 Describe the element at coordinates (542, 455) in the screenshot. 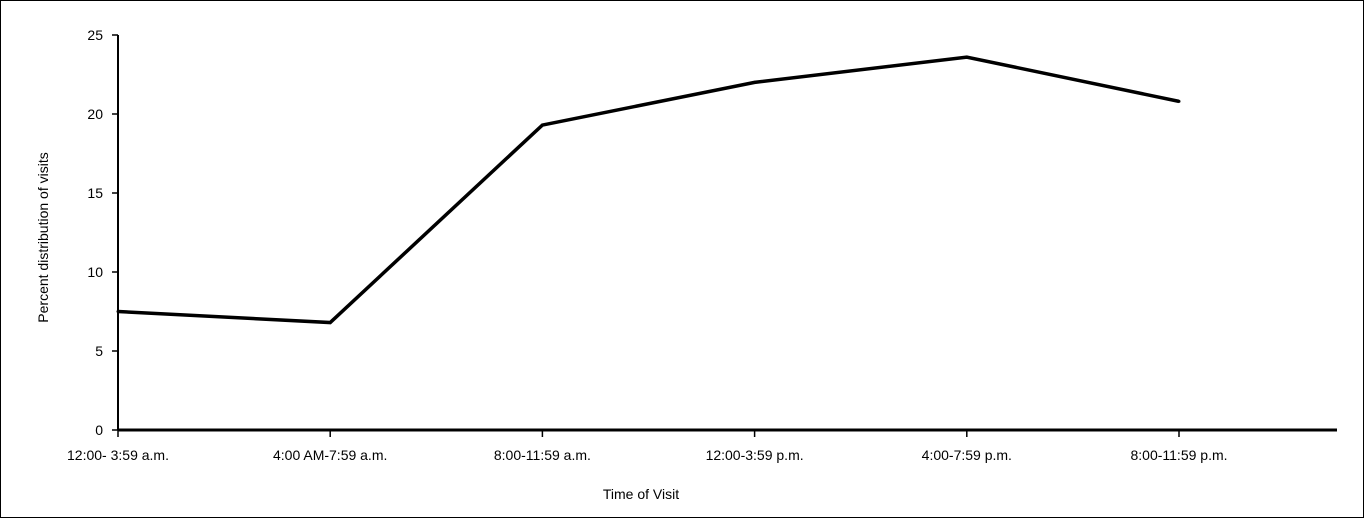

I see `x-tick-label: 8:00-11:59 a.m.` at that location.